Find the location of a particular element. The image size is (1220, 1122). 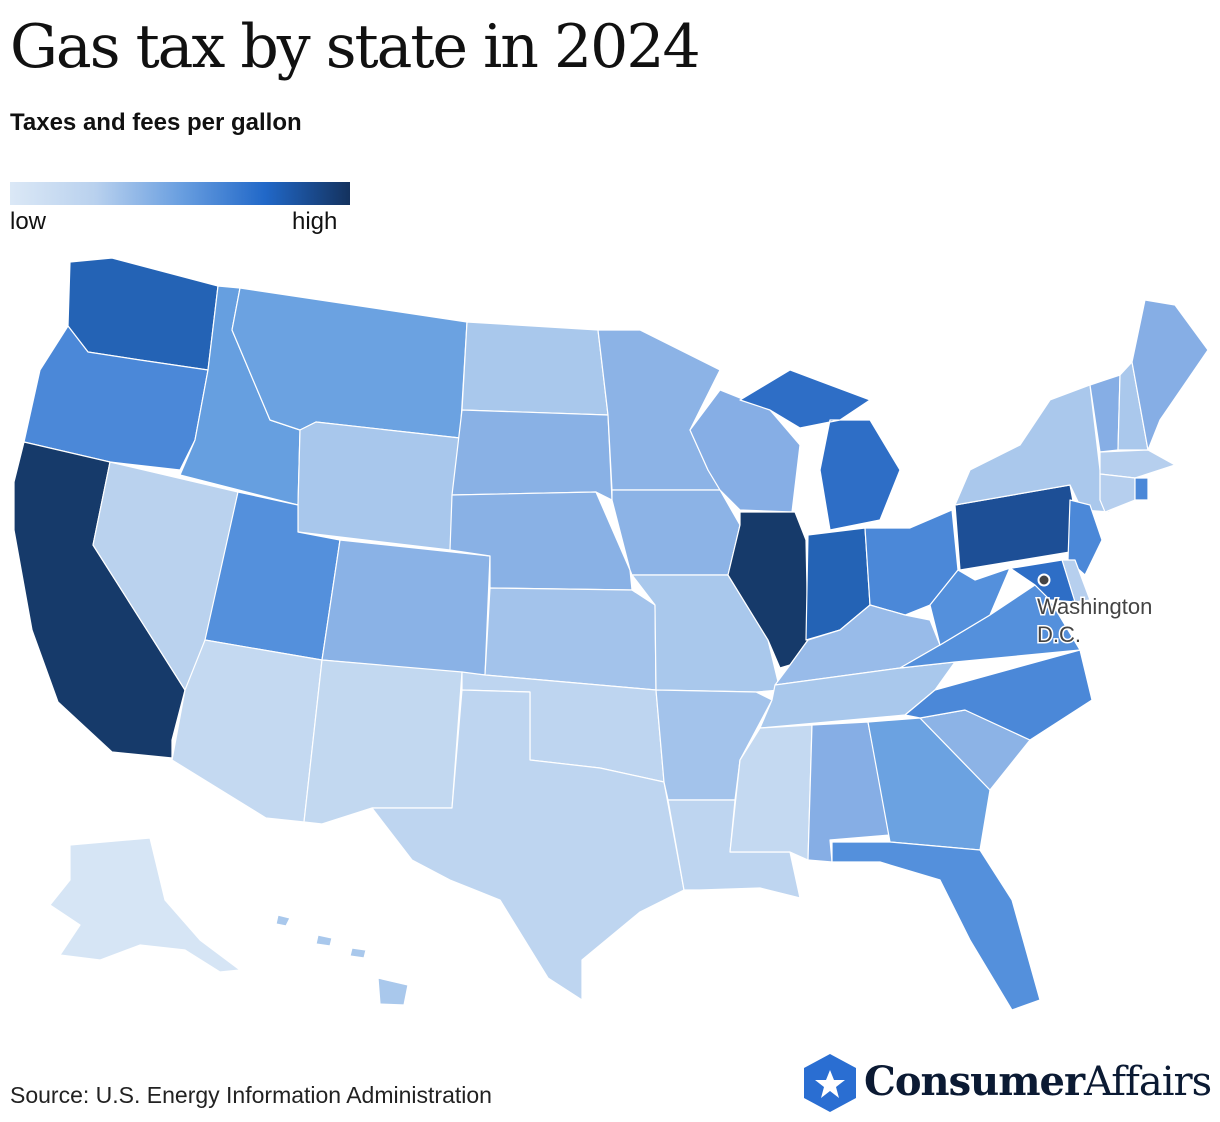

legend-high-label: high is located at coordinates (315, 221).